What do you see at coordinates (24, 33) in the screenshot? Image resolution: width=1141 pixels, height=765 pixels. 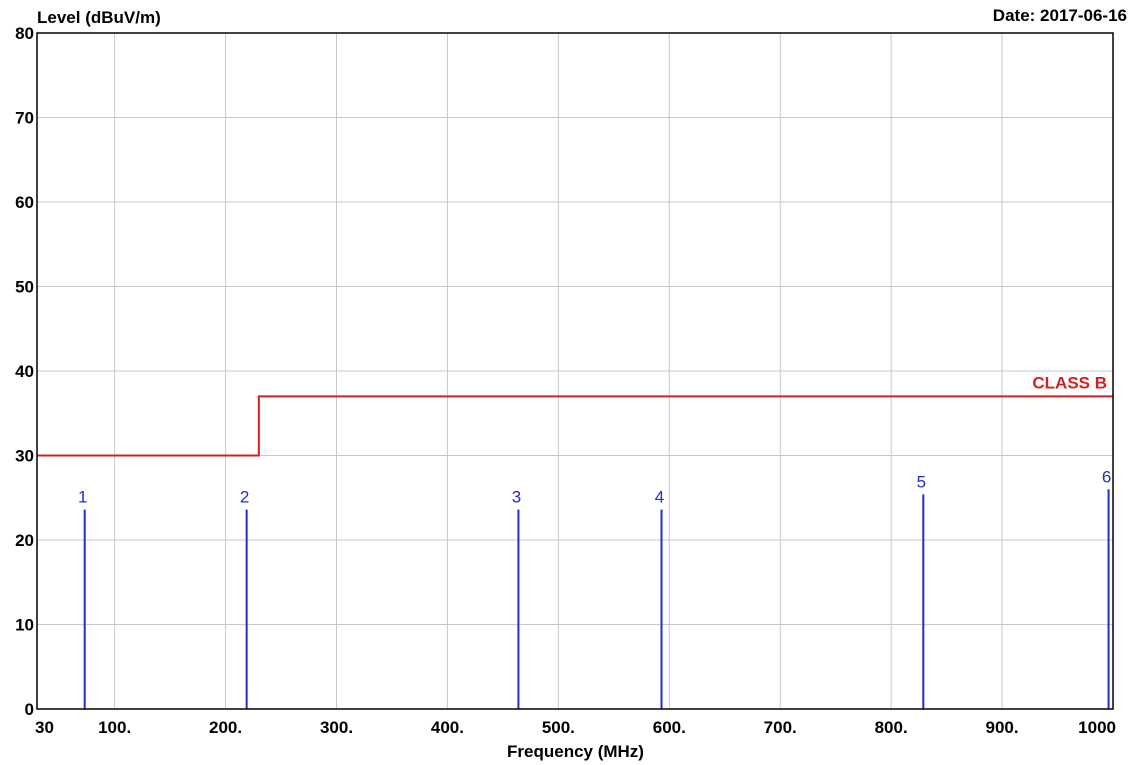 I see `y-tick-label: 80` at bounding box center [24, 33].